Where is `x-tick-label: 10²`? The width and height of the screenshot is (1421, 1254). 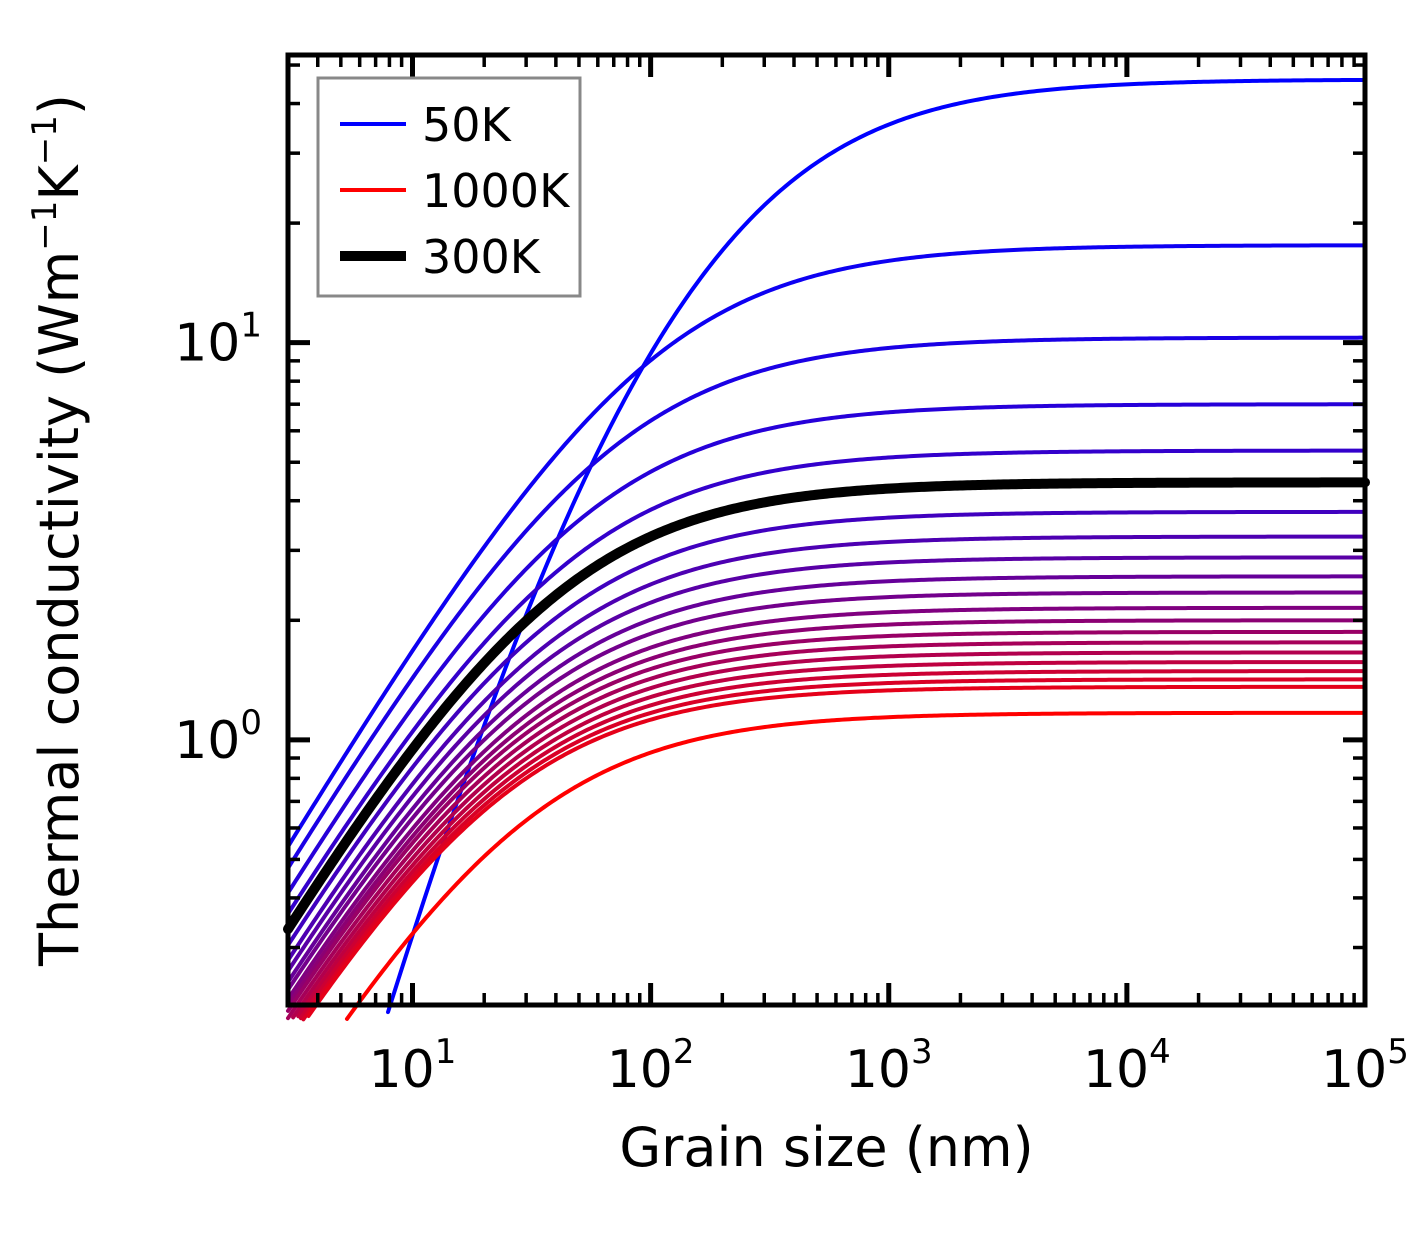 x-tick-label: 10² is located at coordinates (651, 1066).